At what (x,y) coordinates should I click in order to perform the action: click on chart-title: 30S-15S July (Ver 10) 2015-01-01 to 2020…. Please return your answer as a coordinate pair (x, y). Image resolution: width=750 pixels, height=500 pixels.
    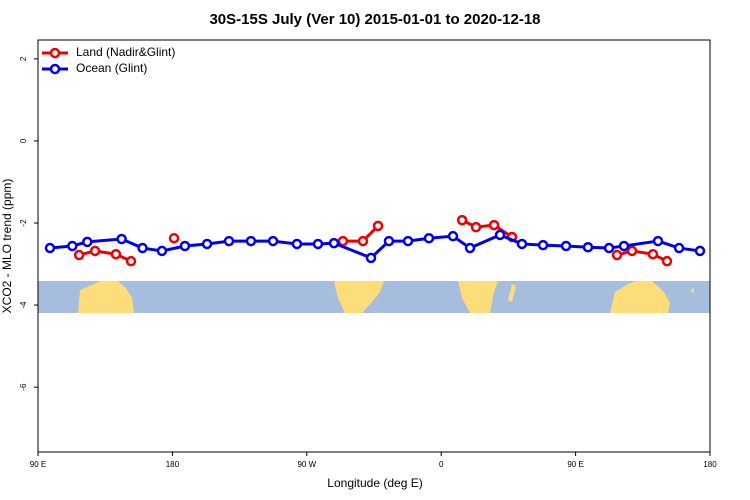
    Looking at the image, I should click on (374, 19).